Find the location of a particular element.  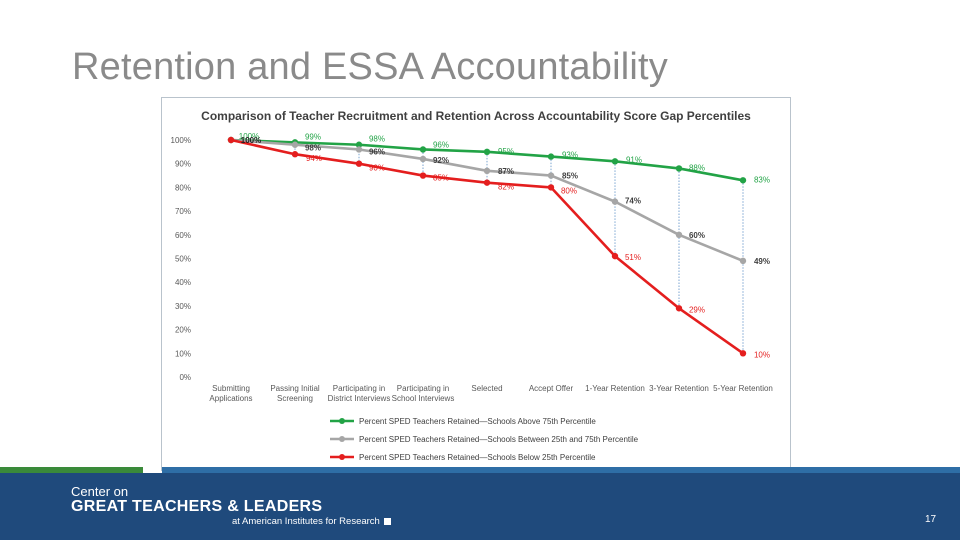

data-label: 88% is located at coordinates (697, 167).